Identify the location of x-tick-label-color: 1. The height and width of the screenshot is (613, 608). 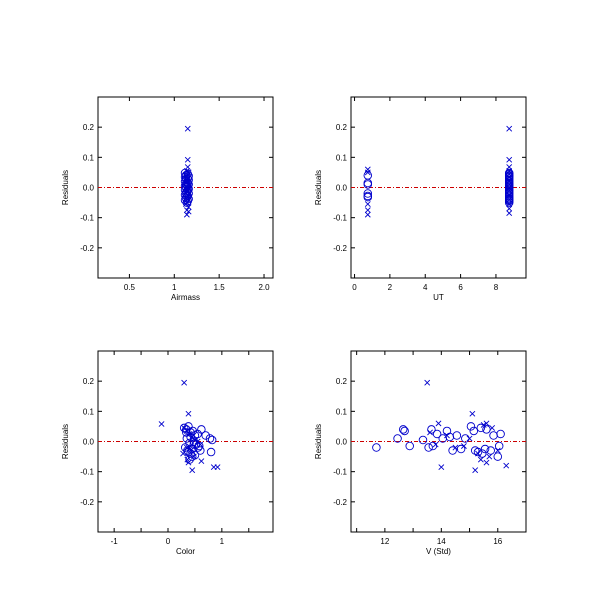
(222, 541).